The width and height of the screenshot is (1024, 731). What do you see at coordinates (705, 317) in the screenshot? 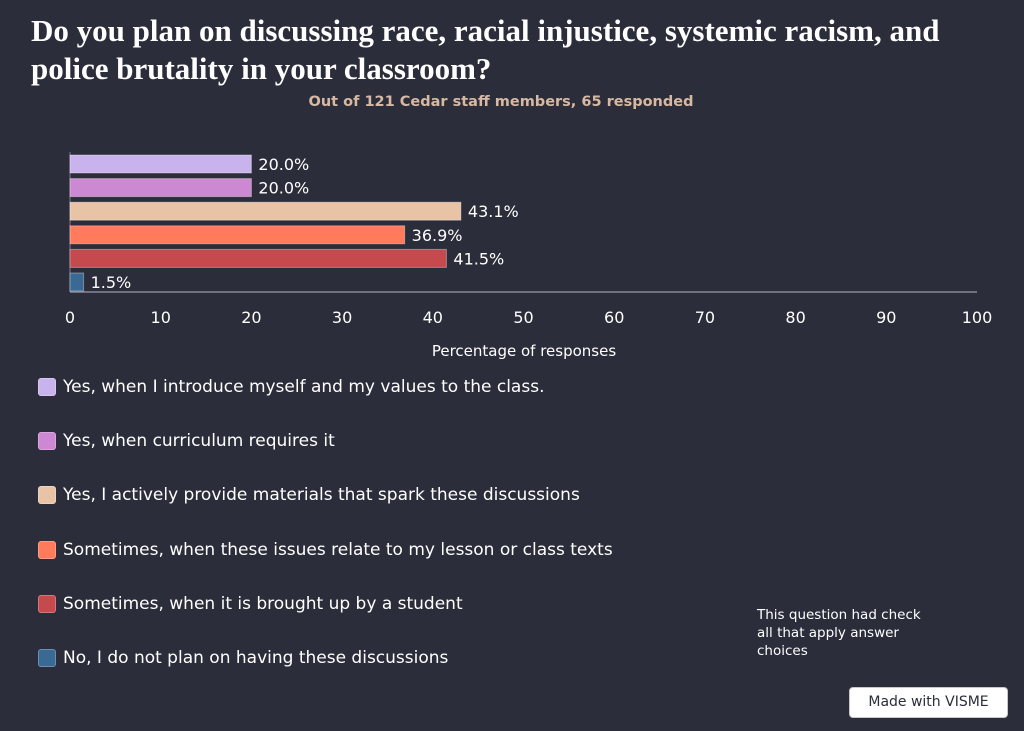
I see `x-tick-label-70: 70` at bounding box center [705, 317].